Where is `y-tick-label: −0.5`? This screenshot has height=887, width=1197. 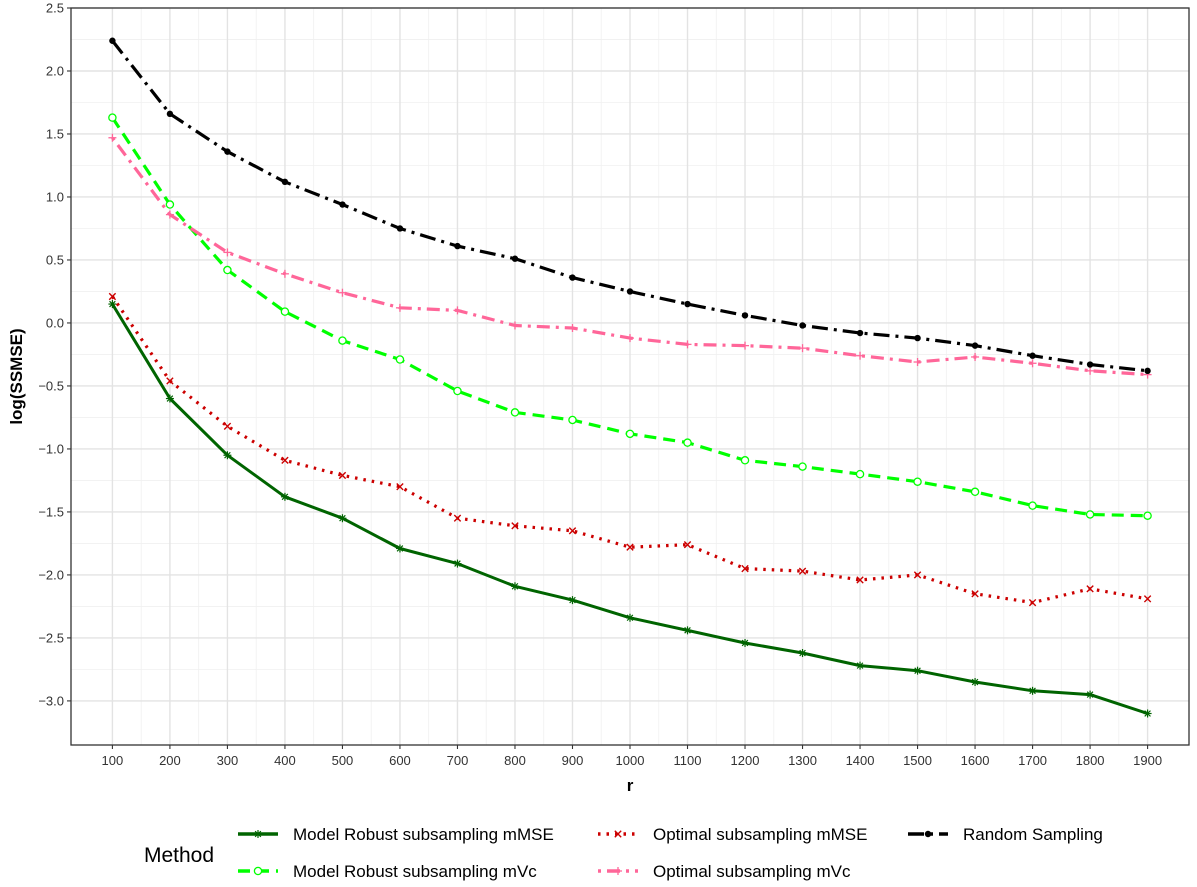
y-tick-label: −0.5 is located at coordinates (51, 385).